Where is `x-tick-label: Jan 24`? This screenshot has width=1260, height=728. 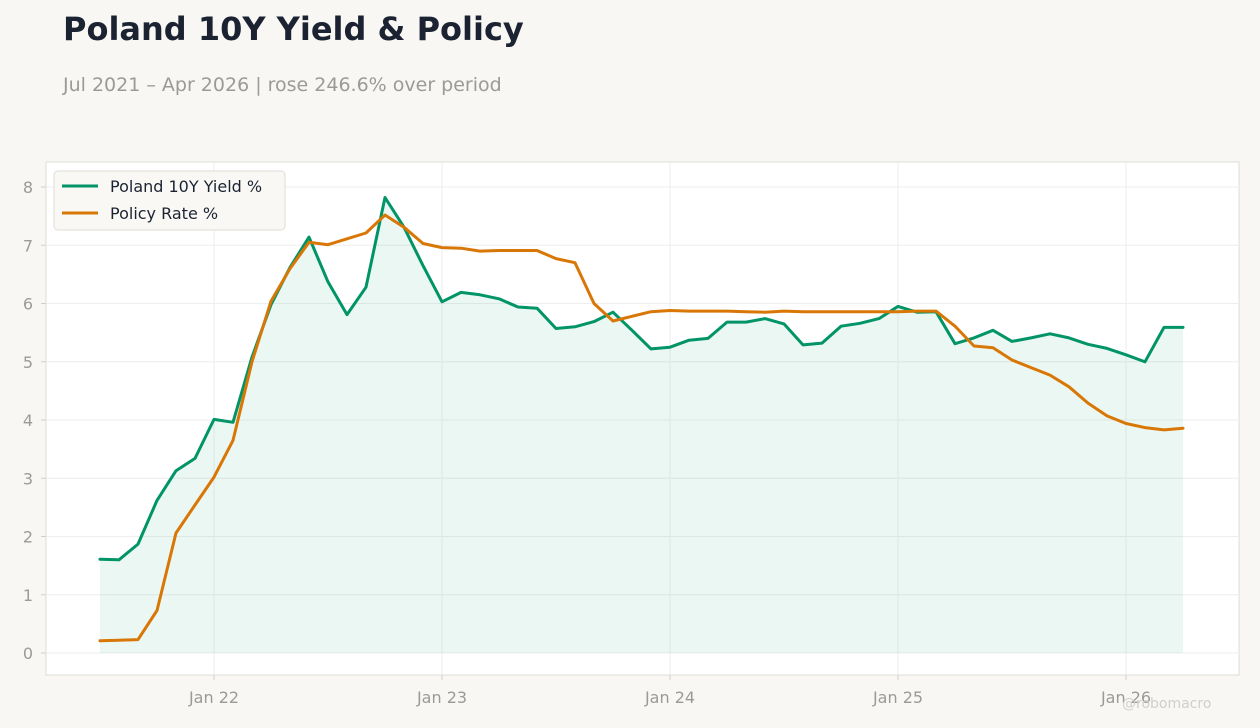 x-tick-label: Jan 24 is located at coordinates (669, 697).